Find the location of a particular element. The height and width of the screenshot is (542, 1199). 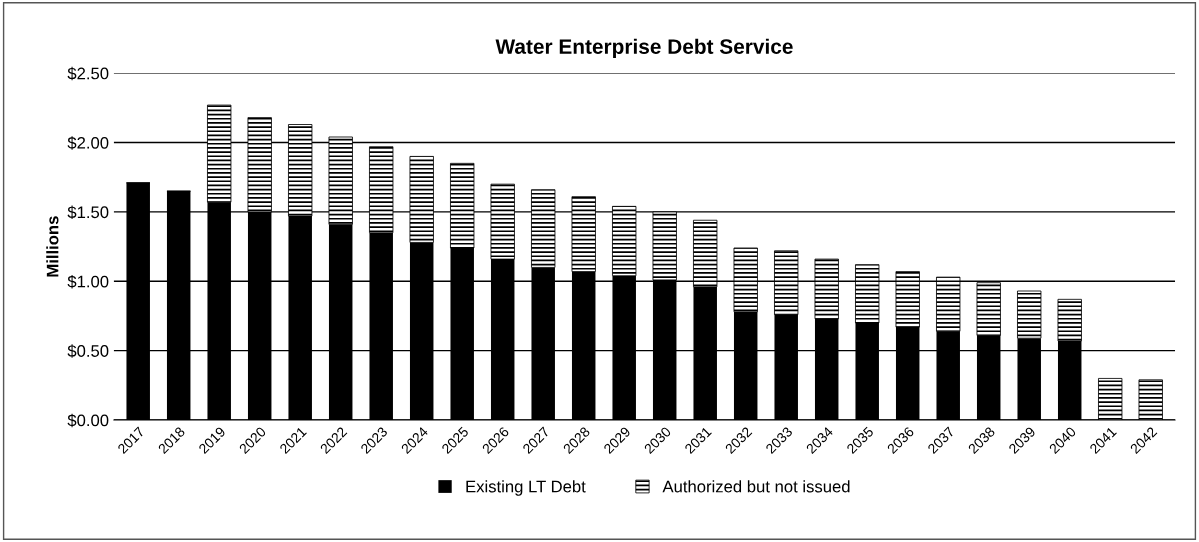

y-axis-title: Millions is located at coordinates (52, 246).